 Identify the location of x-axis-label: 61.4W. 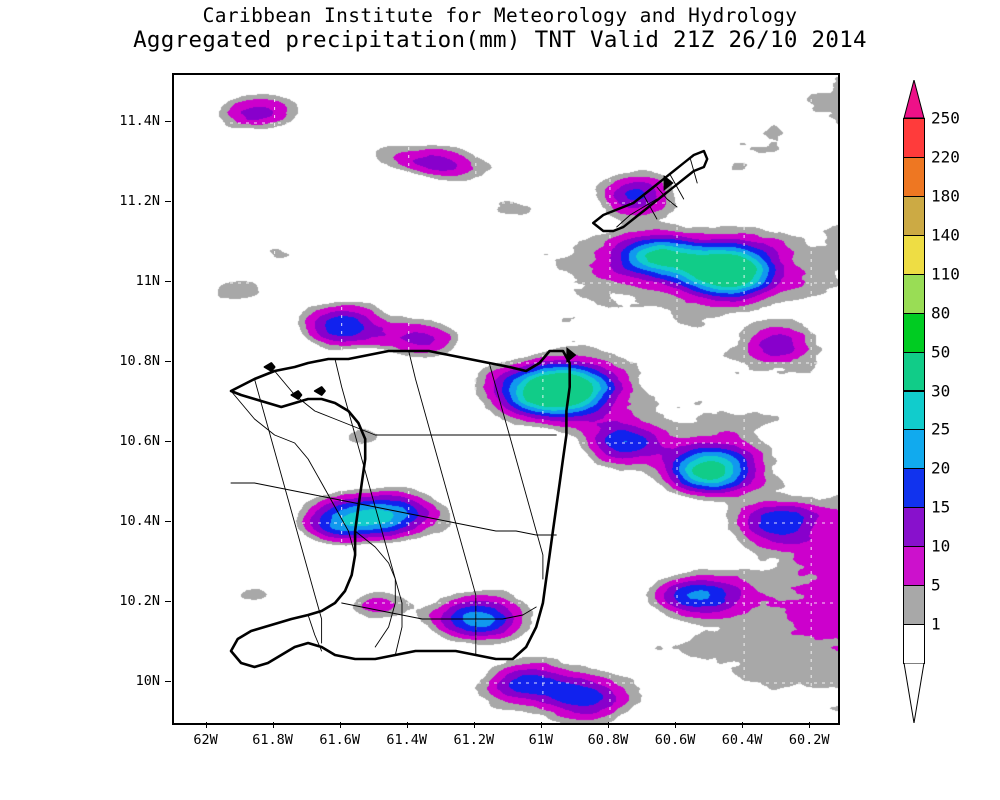
(407, 740).